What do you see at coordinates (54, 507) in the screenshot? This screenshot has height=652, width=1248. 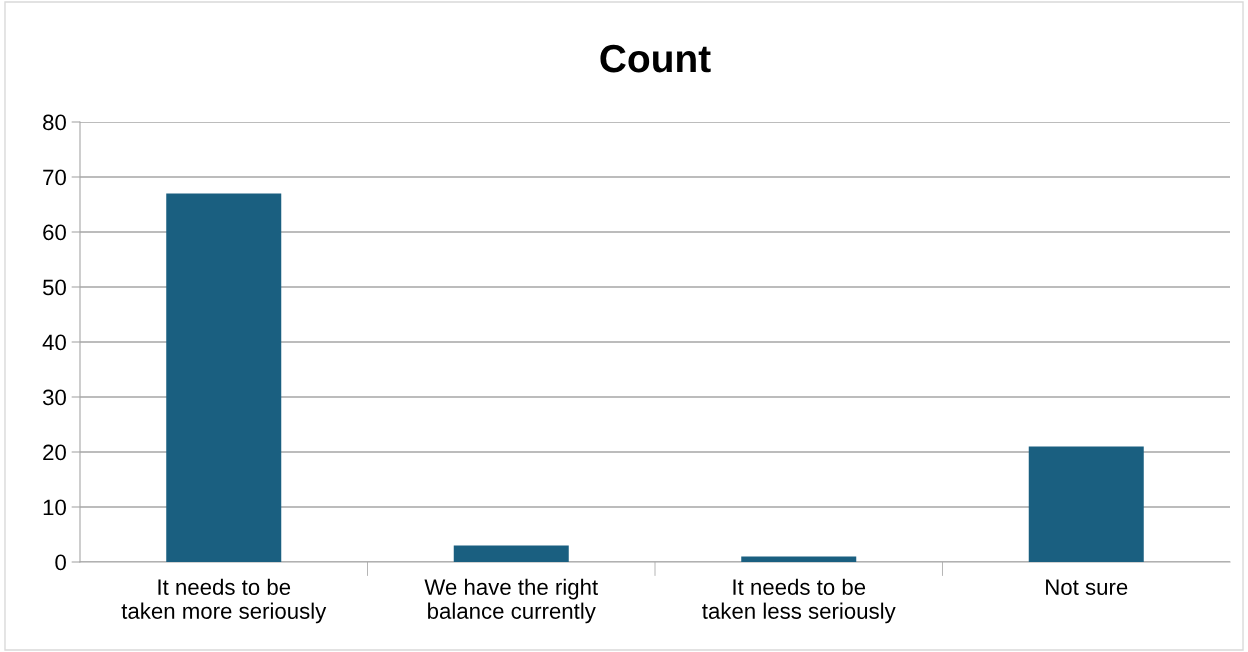 I see `y-tick-label: 10` at bounding box center [54, 507].